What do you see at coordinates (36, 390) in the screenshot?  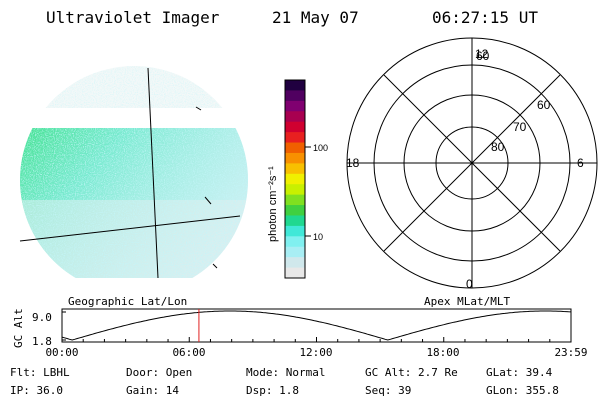 I see `ip-info: IP: 36.0` at bounding box center [36, 390].